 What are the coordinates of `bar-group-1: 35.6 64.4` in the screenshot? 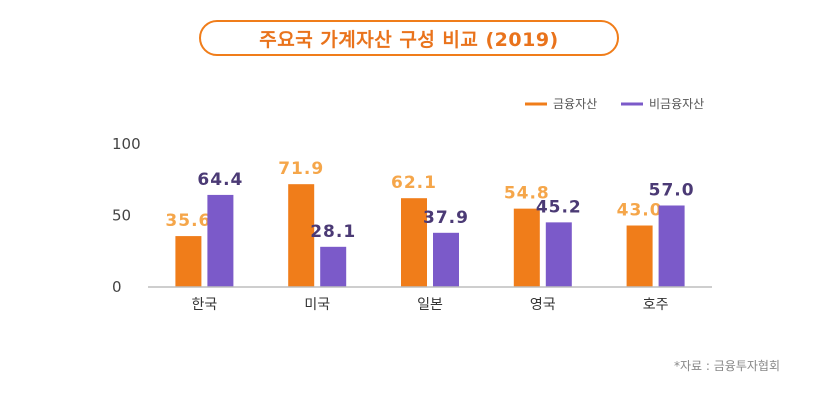 It's located at (204, 228).